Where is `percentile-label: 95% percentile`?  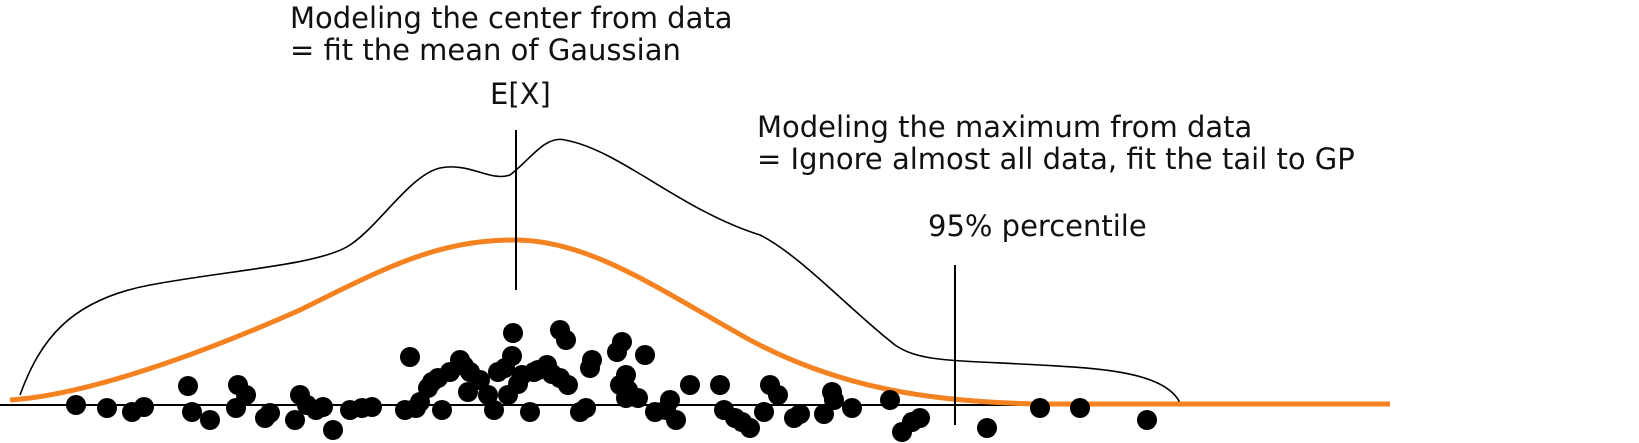
percentile-label: 95% percentile is located at coordinates (1037, 226).